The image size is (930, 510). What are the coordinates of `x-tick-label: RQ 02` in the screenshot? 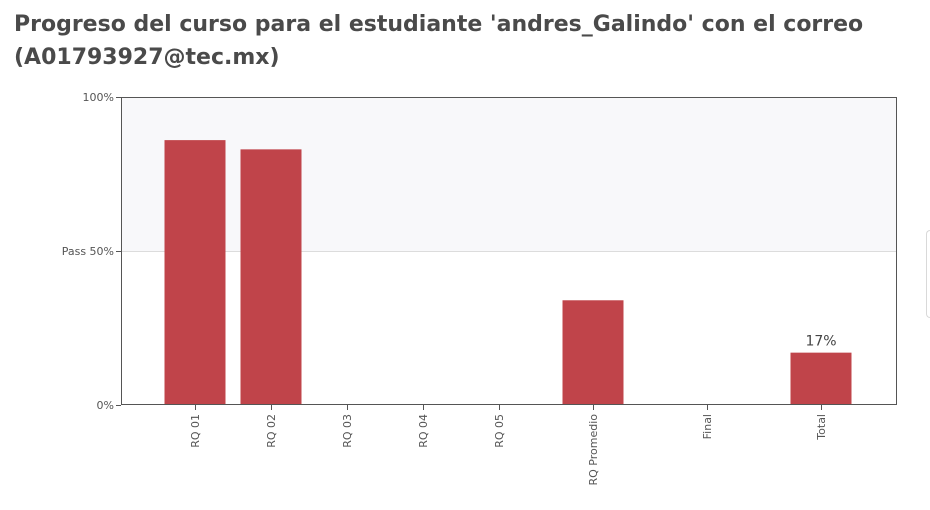 It's located at (271, 431).